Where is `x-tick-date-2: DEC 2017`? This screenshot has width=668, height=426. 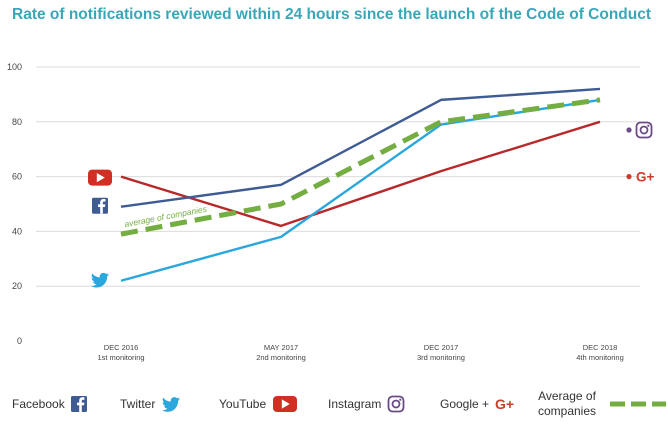
x-tick-date-2: DEC 2017 is located at coordinates (441, 347).